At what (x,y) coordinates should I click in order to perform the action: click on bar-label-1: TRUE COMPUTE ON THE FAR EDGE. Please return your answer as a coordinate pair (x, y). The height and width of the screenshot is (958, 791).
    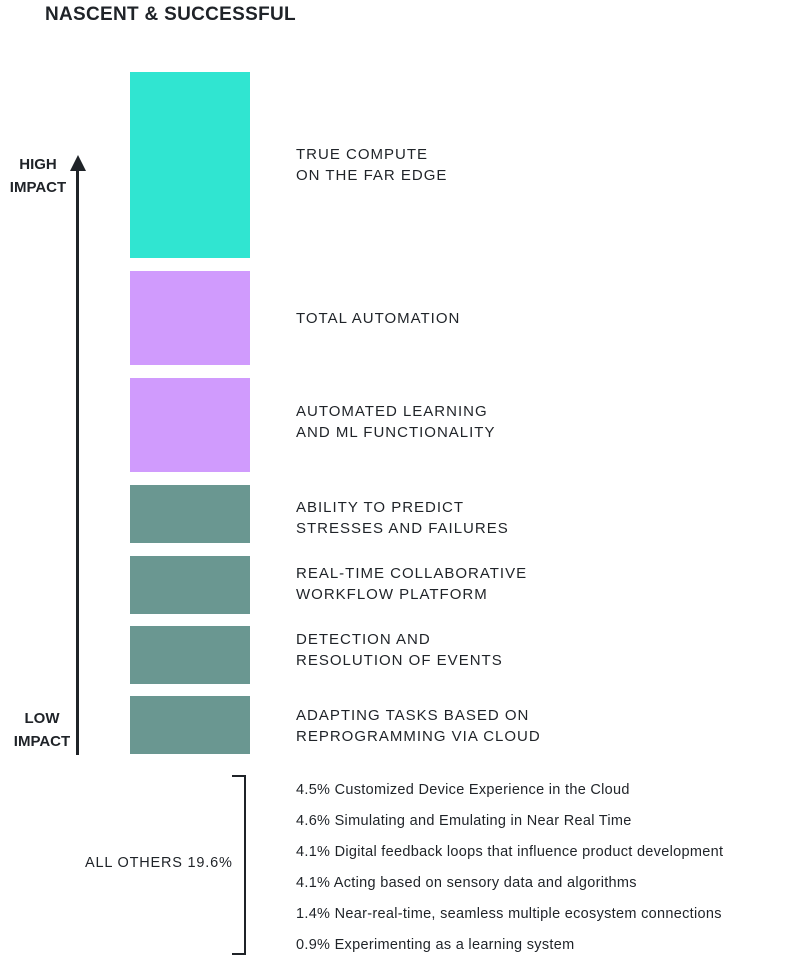
    Looking at the image, I should click on (372, 165).